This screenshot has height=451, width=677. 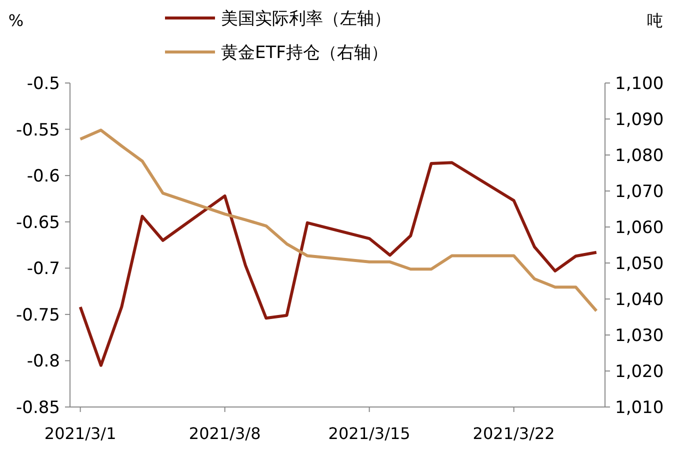 I want to click on y2-axis-title: 吨, so click(x=655, y=20).